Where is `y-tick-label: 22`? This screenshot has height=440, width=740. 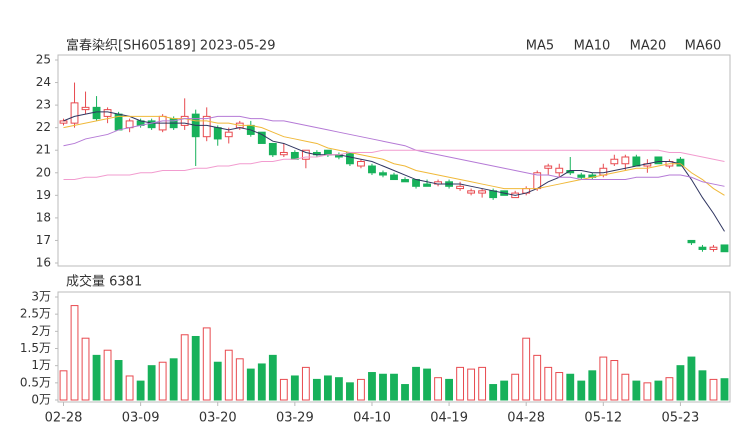 y-tick-label: 22 is located at coordinates (43, 127).